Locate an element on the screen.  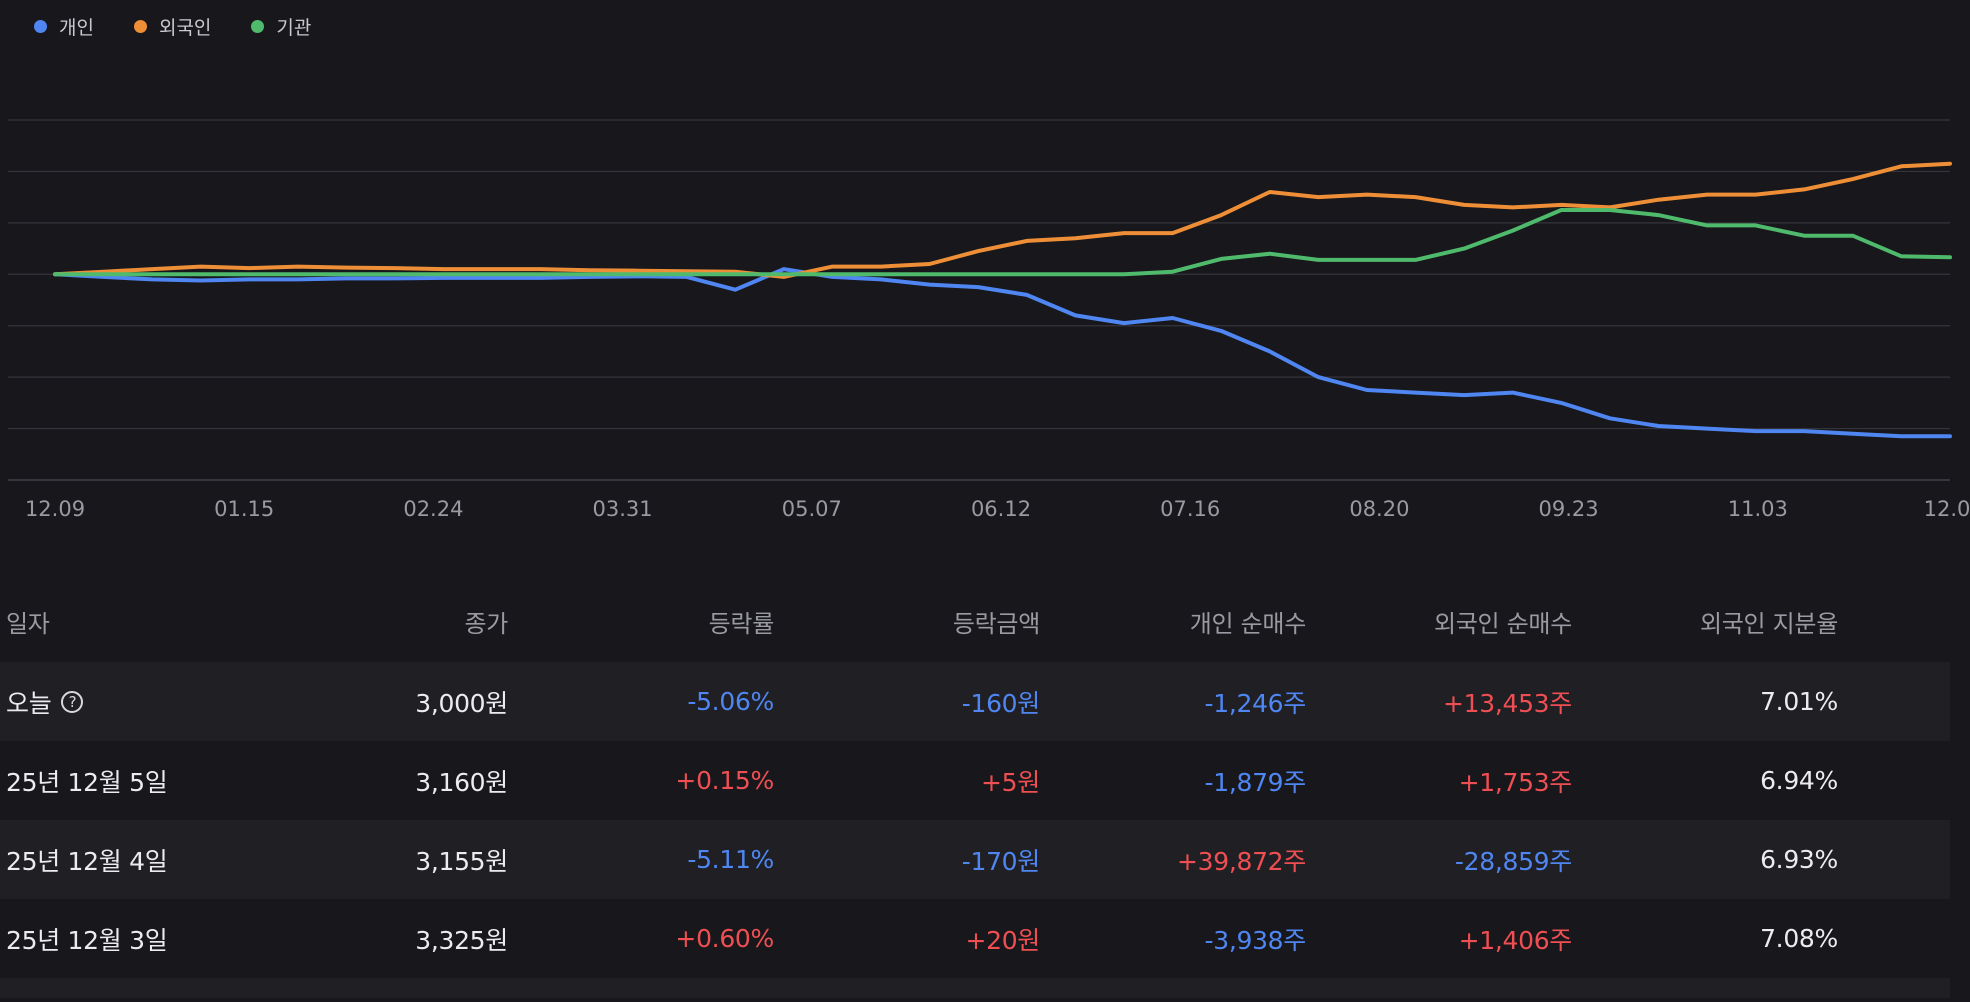
row-foreign-share: 7.08% is located at coordinates (1799, 938).